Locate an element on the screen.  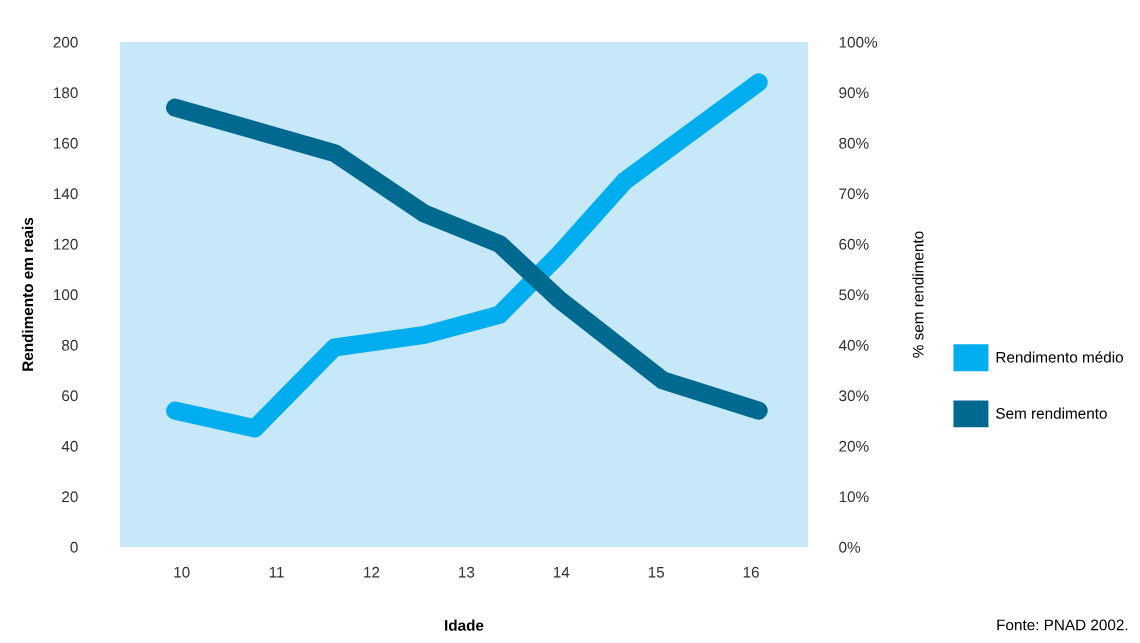
legend-label: Rendimento médio is located at coordinates (1059, 357).